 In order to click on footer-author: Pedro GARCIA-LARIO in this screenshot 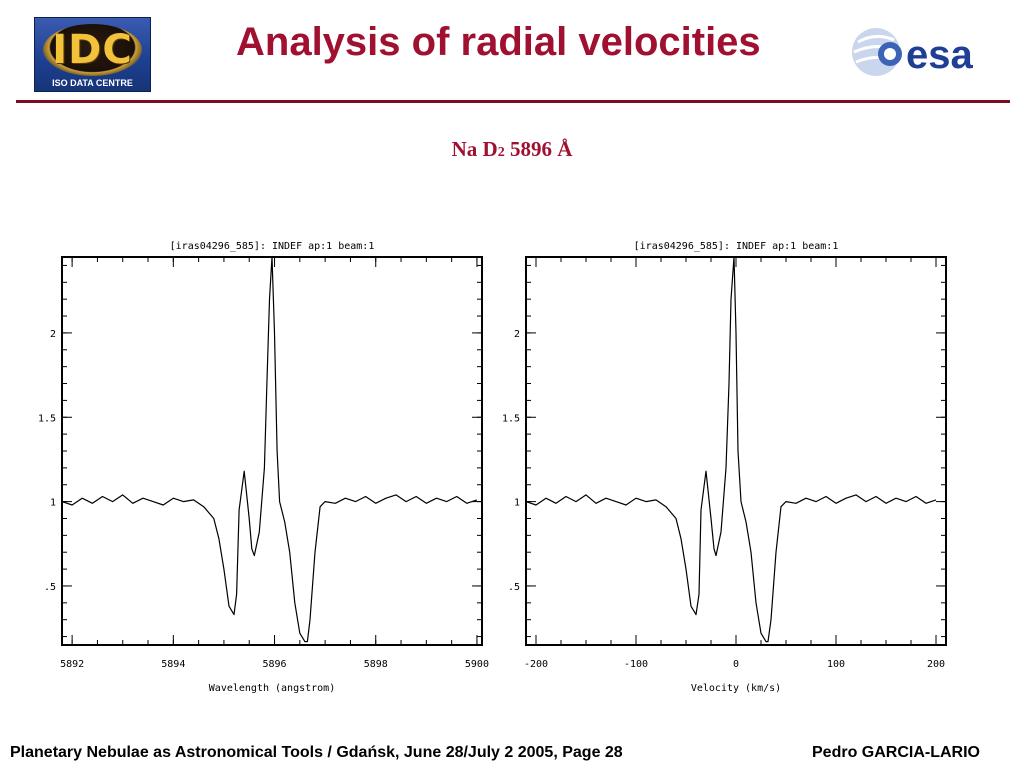, I will do `click(896, 752)`.